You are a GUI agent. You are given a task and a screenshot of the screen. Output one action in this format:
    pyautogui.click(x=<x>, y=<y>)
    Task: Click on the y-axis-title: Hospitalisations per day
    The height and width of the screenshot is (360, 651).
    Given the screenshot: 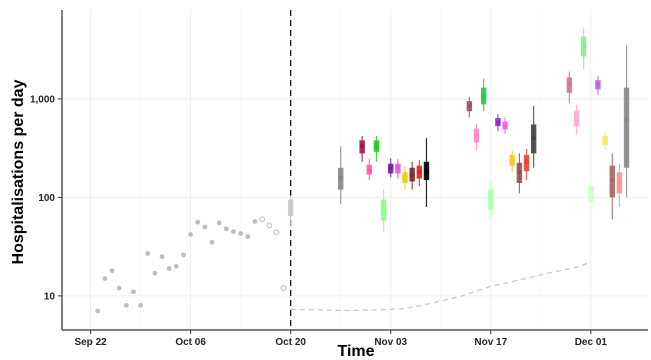 What is the action you would take?
    pyautogui.click(x=18, y=171)
    